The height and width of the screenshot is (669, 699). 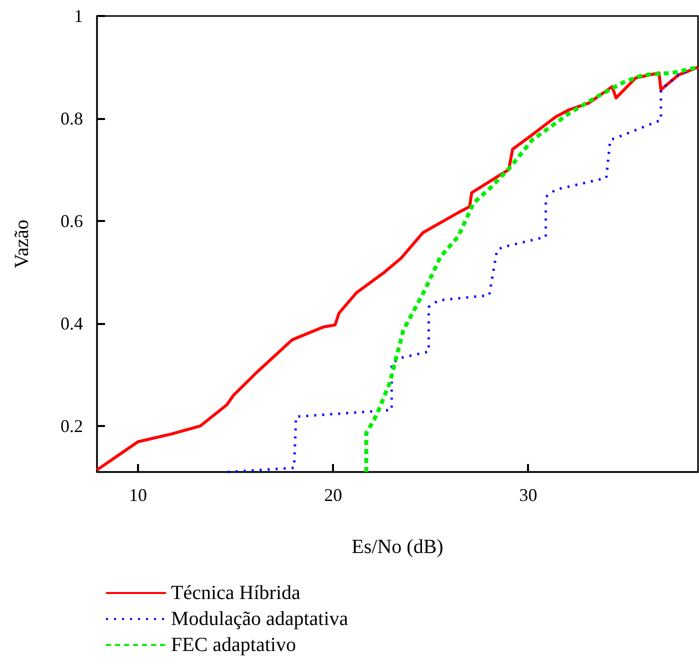 I want to click on y-tick-label: 0.8, so click(x=71, y=118).